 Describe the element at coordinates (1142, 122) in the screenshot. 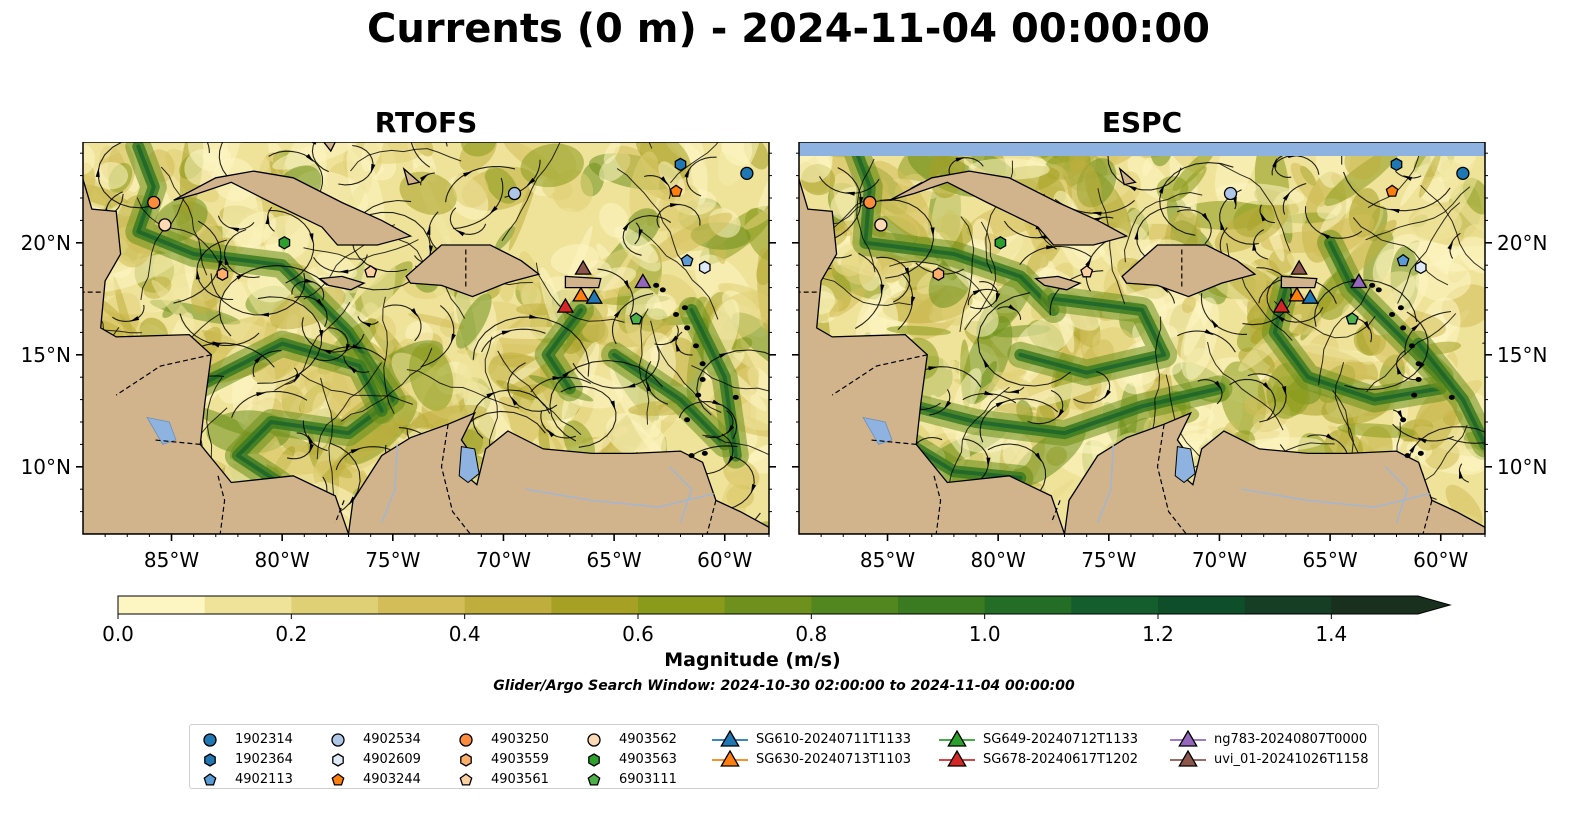

I see `panel-title-espc: ESPC` at that location.